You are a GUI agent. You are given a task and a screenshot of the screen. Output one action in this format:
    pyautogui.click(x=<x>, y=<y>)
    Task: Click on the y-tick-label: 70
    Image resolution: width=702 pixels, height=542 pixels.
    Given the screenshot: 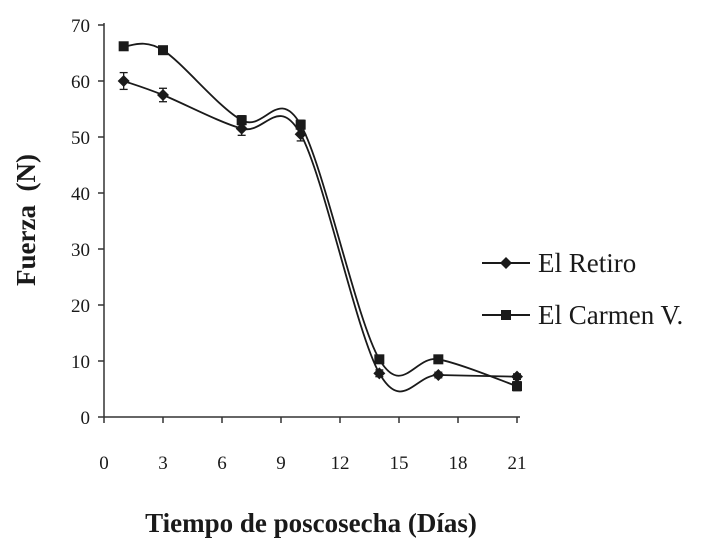 What is the action you would take?
    pyautogui.click(x=80, y=26)
    